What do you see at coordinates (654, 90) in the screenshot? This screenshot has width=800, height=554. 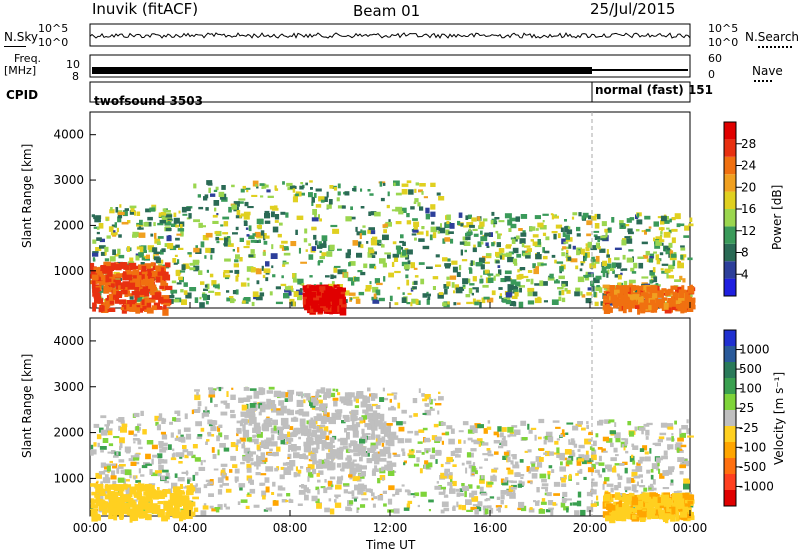 I see `cpid-mode-2: normal (fast) 151` at bounding box center [654, 90].